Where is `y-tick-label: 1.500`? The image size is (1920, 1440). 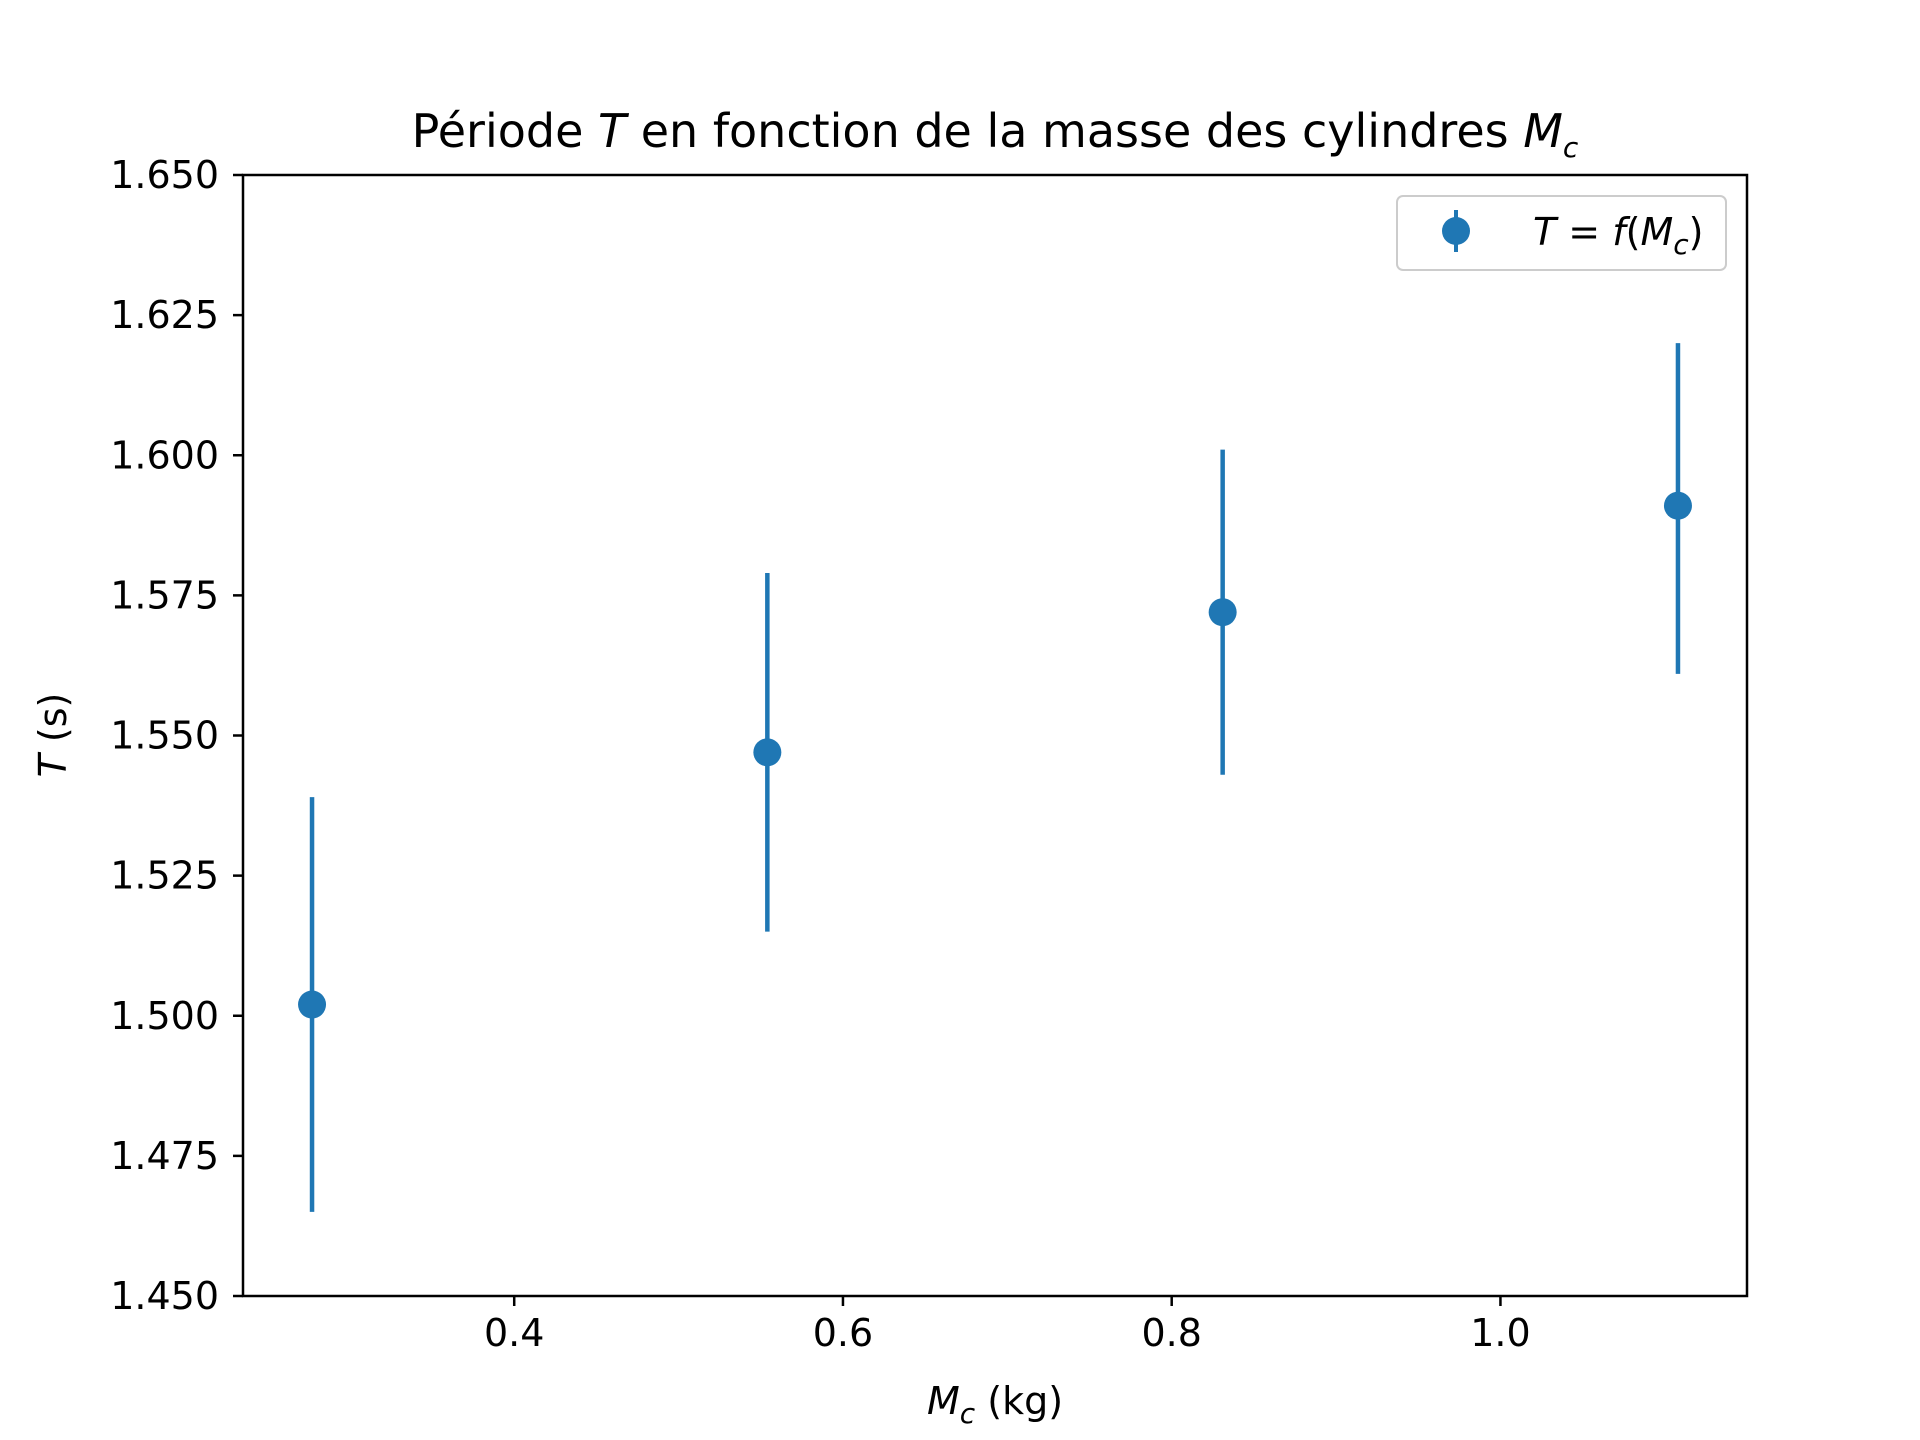 y-tick-label: 1.500 is located at coordinates (164, 1016).